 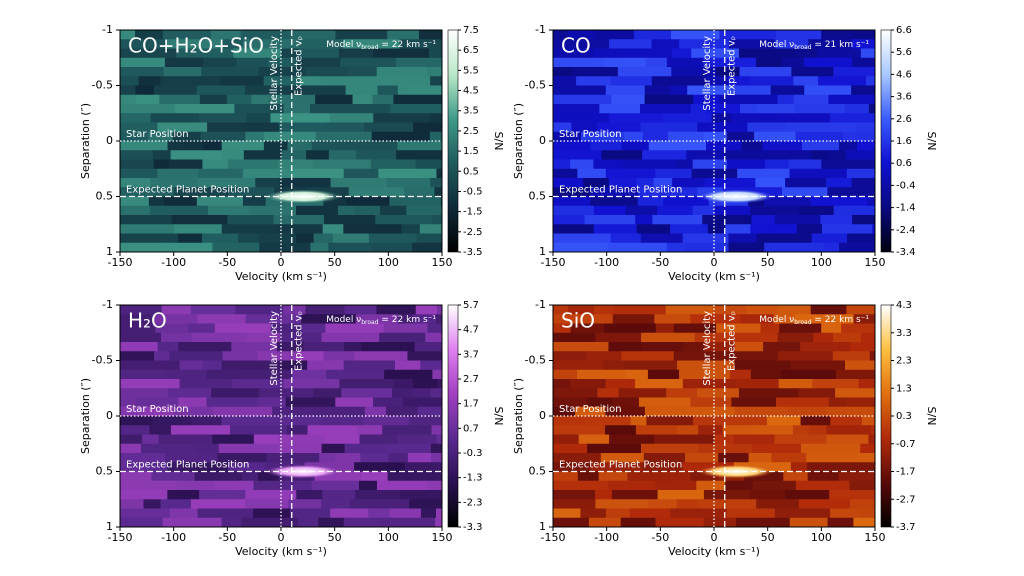 I want to click on colorbar-tick-label: 0.6, so click(x=904, y=163).